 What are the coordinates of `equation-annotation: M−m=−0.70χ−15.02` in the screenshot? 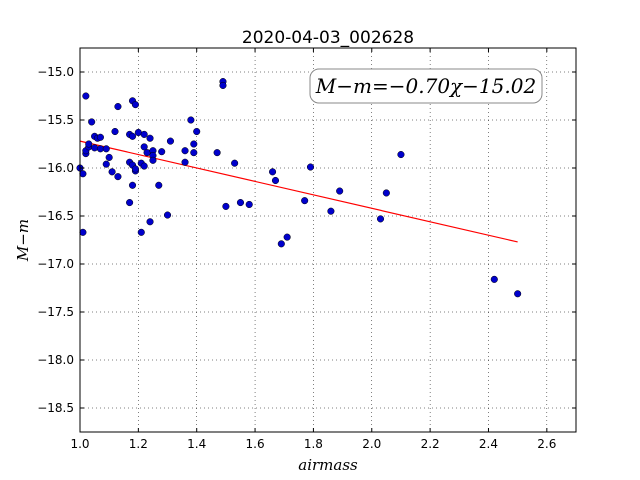 It's located at (426, 86).